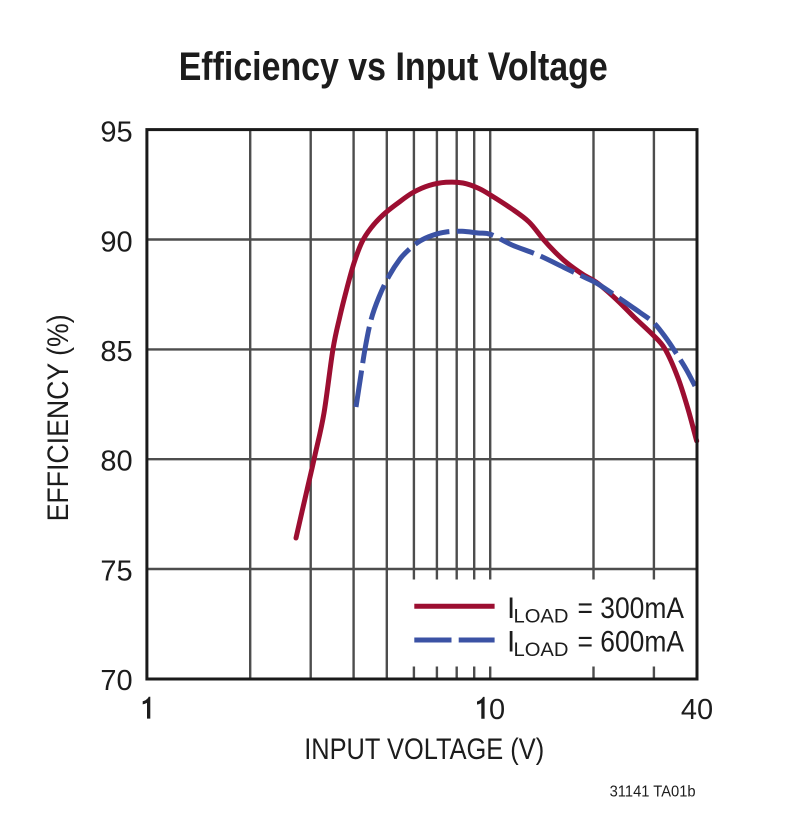 The width and height of the screenshot is (805, 840). Describe the element at coordinates (393, 66) in the screenshot. I see `svg-text: Efficiency vs Input Voltage` at that location.